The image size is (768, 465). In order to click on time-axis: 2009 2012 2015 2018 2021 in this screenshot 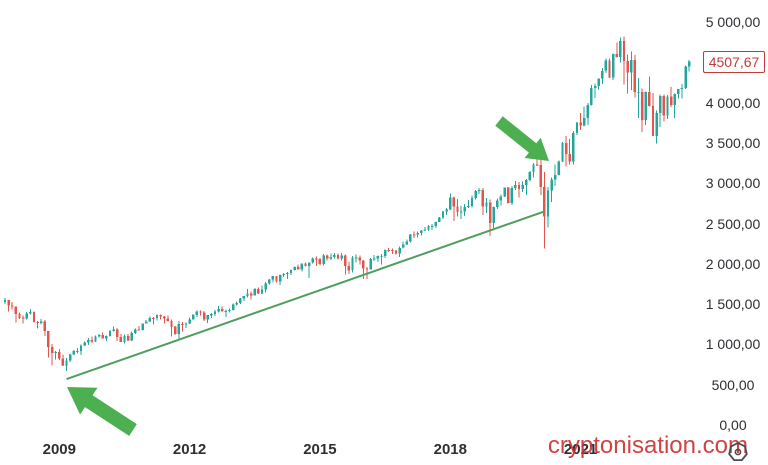, I will do `click(384, 451)`.